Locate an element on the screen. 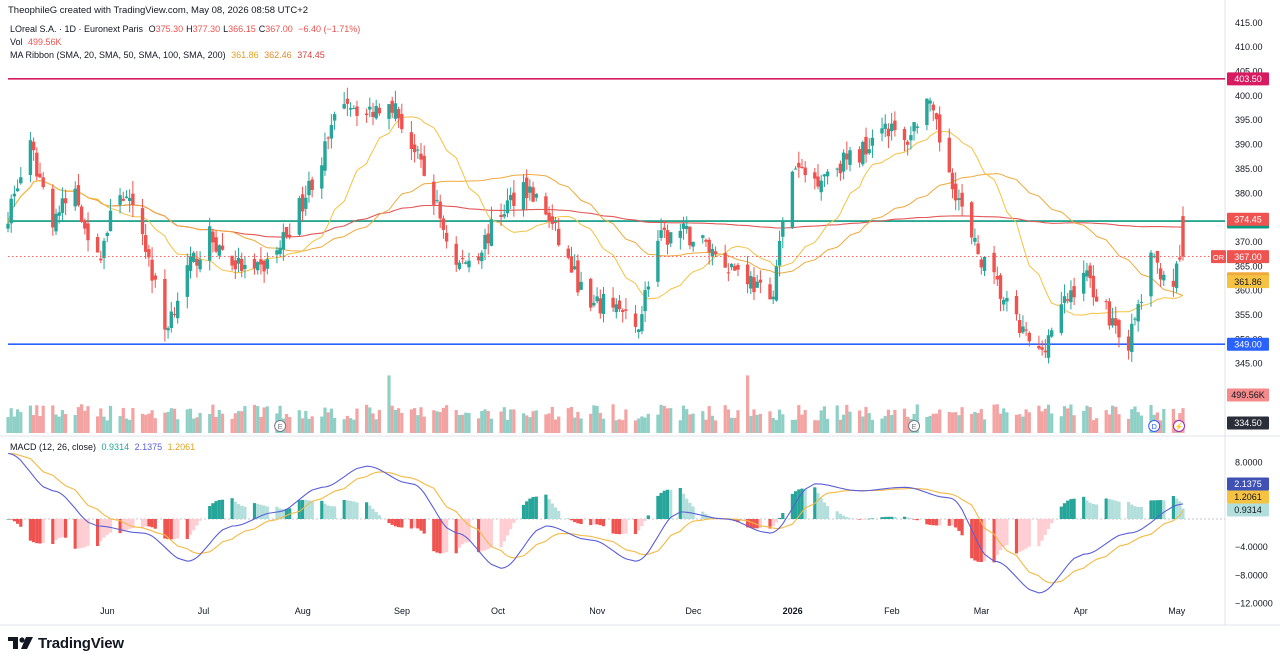  tag-macd-macd_line-bg is located at coordinates (1248, 484).